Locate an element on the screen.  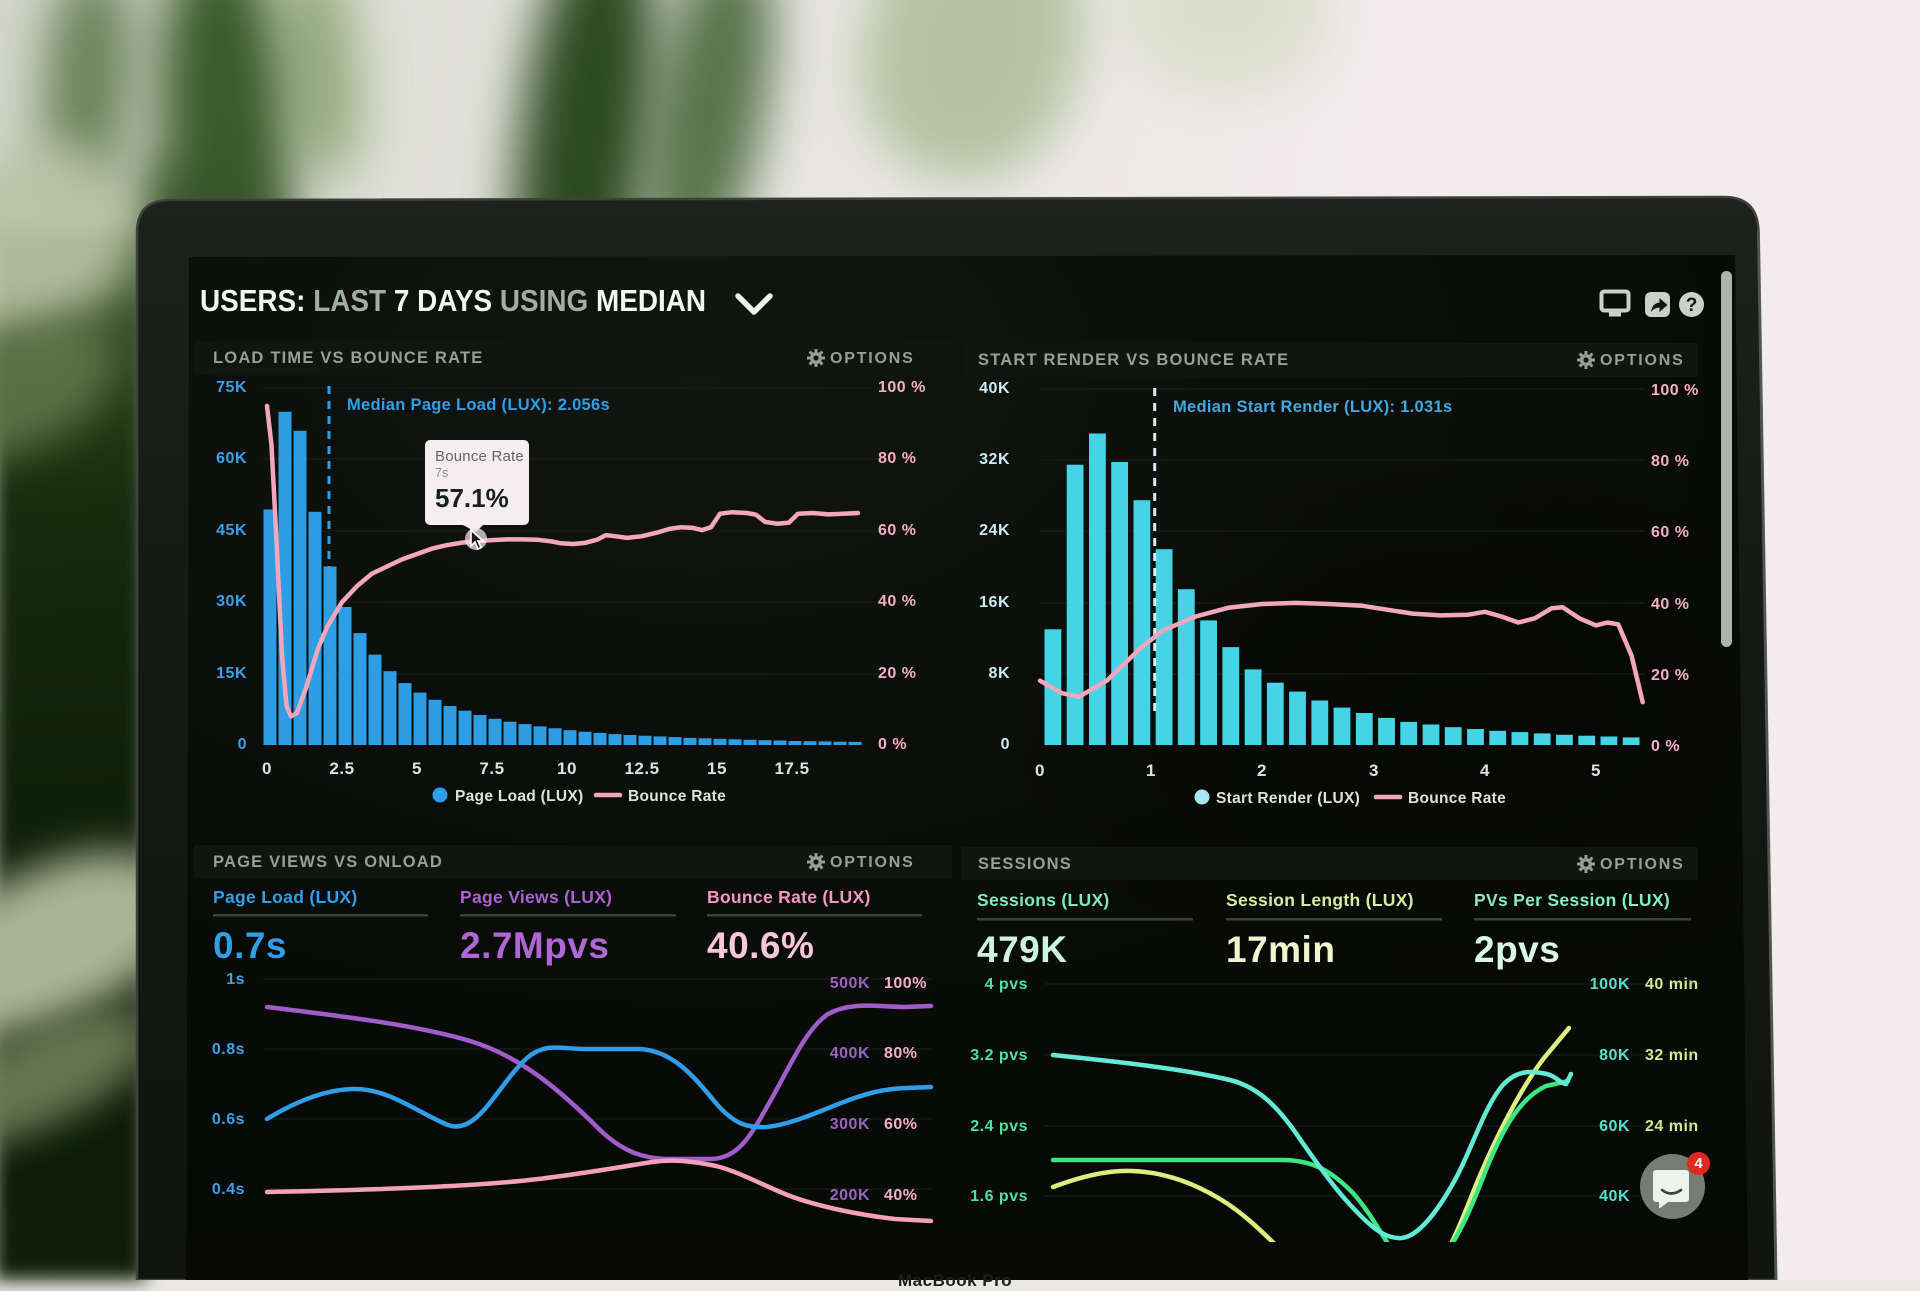
svg-text: 2.7Mpvs is located at coordinates (535, 945).